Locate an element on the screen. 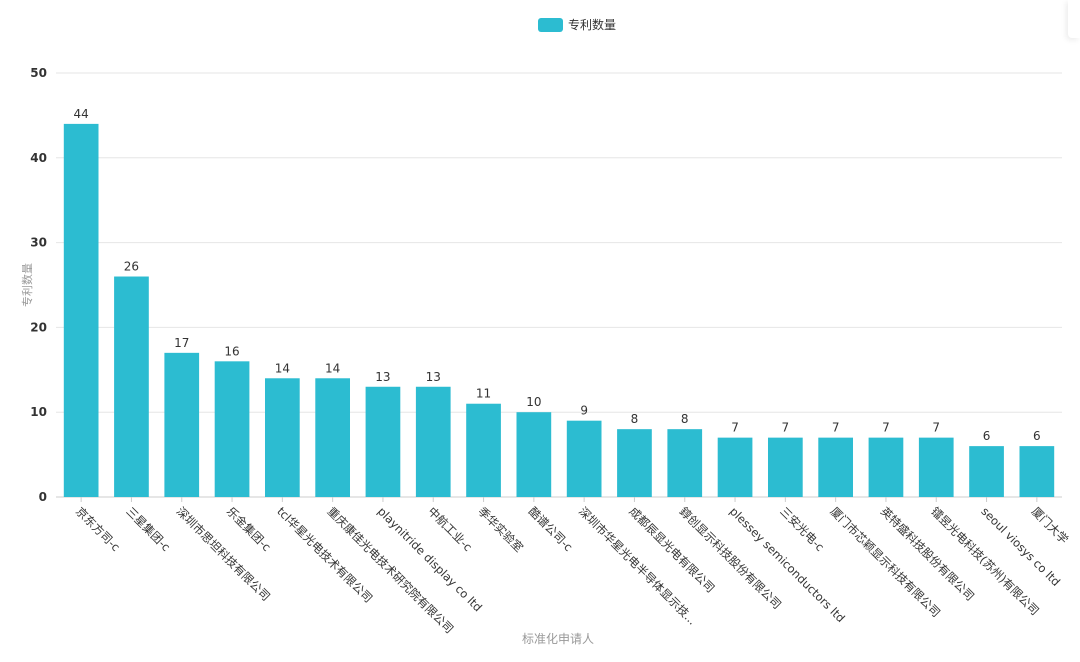 Image resolution: width=1080 pixels, height=662 pixels. x-tick-label: 厦门大学 is located at coordinates (1050, 525).